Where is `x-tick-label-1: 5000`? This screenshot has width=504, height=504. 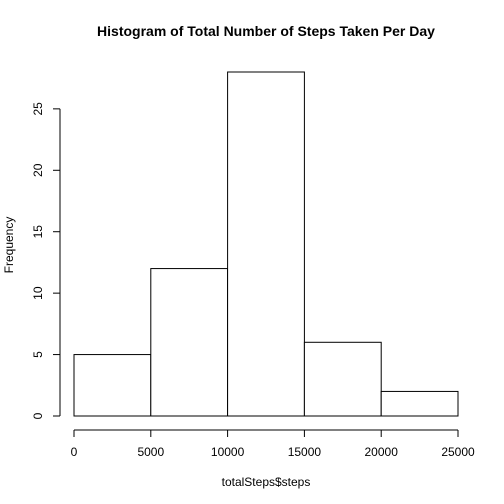 x-tick-label-1: 5000 is located at coordinates (150, 452).